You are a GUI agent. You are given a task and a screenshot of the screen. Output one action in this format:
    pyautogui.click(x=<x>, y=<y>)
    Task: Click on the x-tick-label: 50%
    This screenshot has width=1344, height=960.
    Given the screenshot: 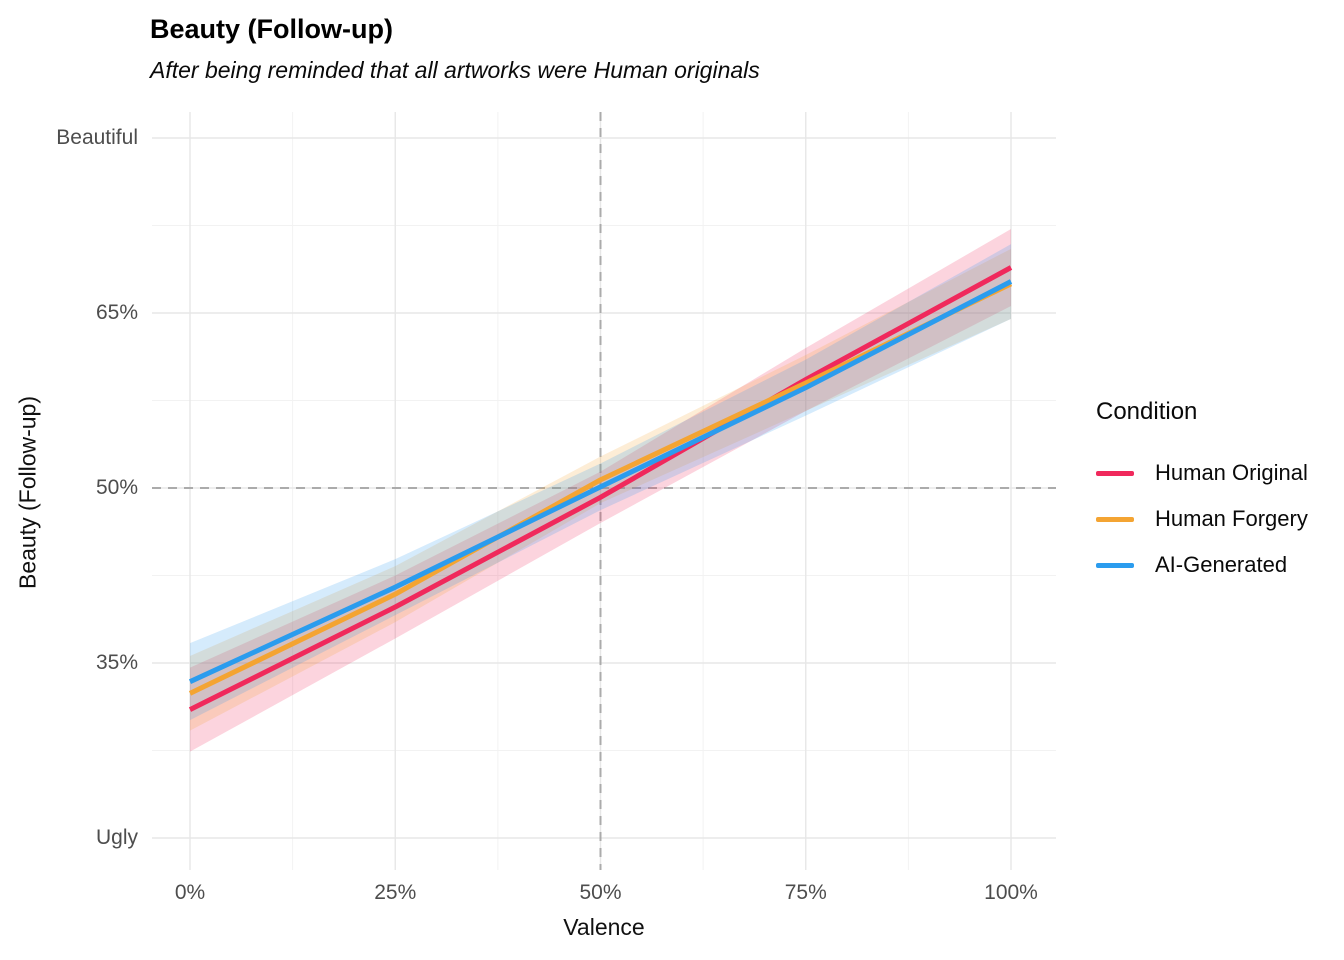 What is the action you would take?
    pyautogui.click(x=600, y=892)
    